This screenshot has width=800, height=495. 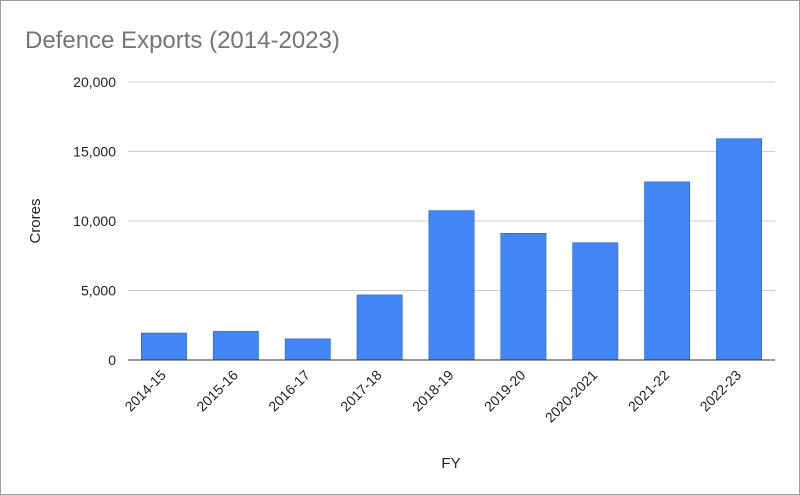 I want to click on x-tick-label: 2021-22, so click(x=649, y=391).